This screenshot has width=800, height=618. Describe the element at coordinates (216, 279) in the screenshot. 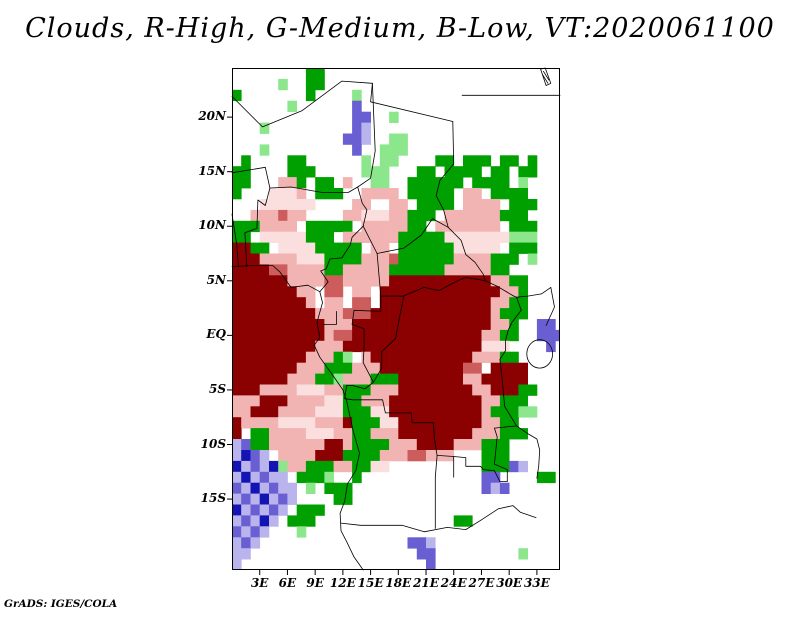

I see `y-tick-label: 5N` at that location.